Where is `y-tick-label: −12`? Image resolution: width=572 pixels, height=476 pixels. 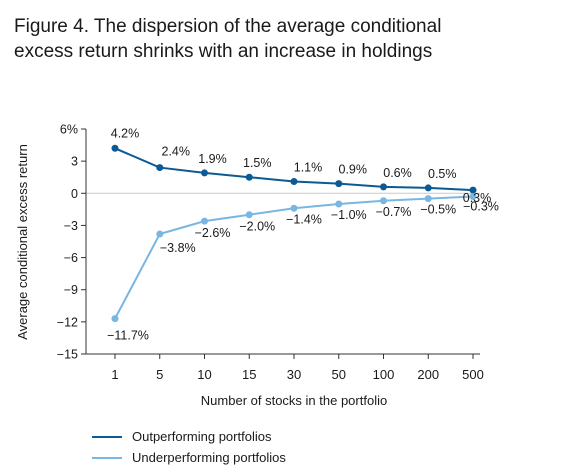
y-tick-label: −12 is located at coordinates (67, 322).